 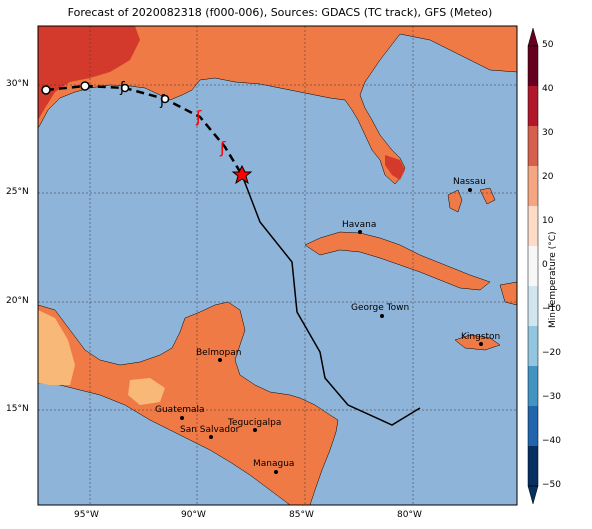 I want to click on city-label-kingston: Kingston, so click(x=481, y=337).